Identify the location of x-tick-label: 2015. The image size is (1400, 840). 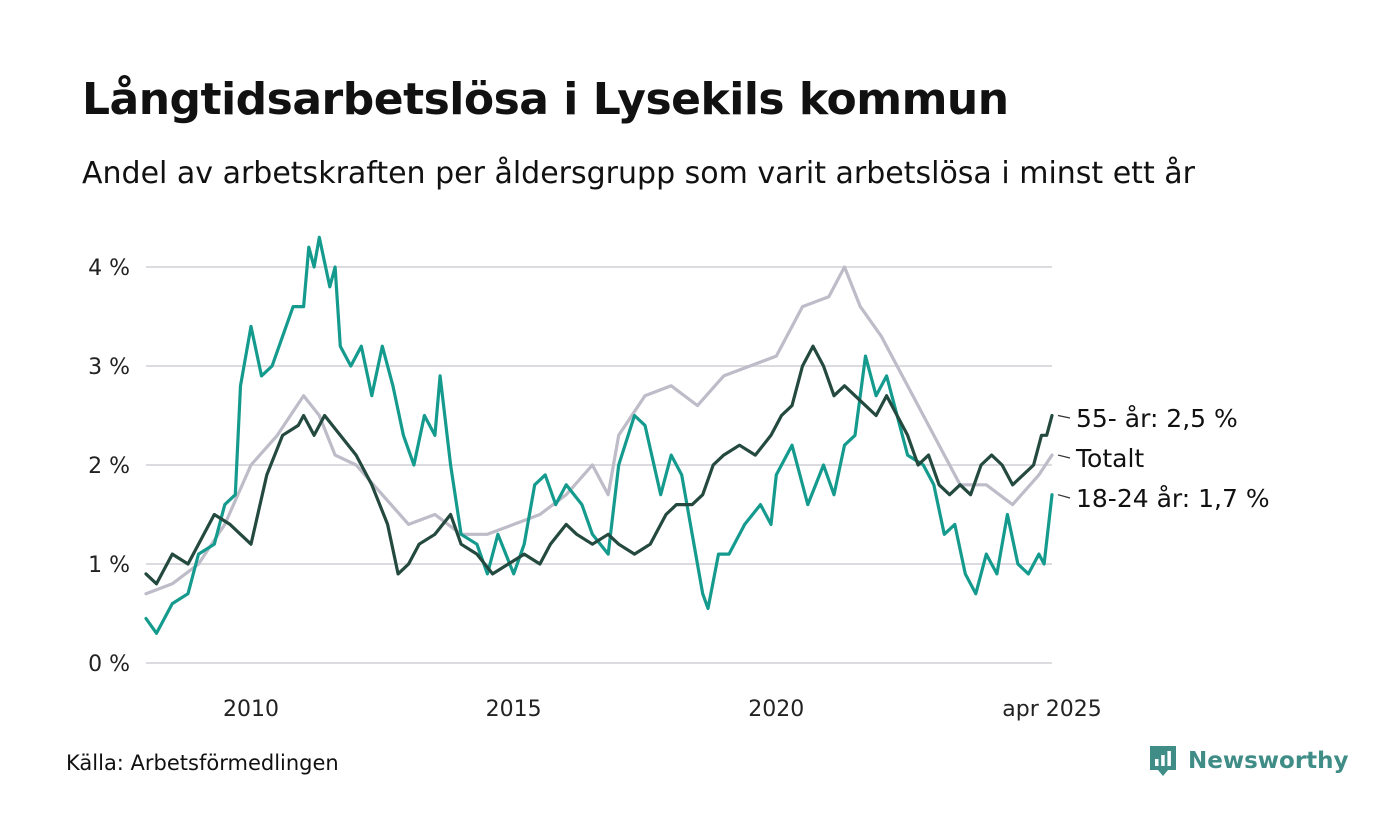
(514, 709).